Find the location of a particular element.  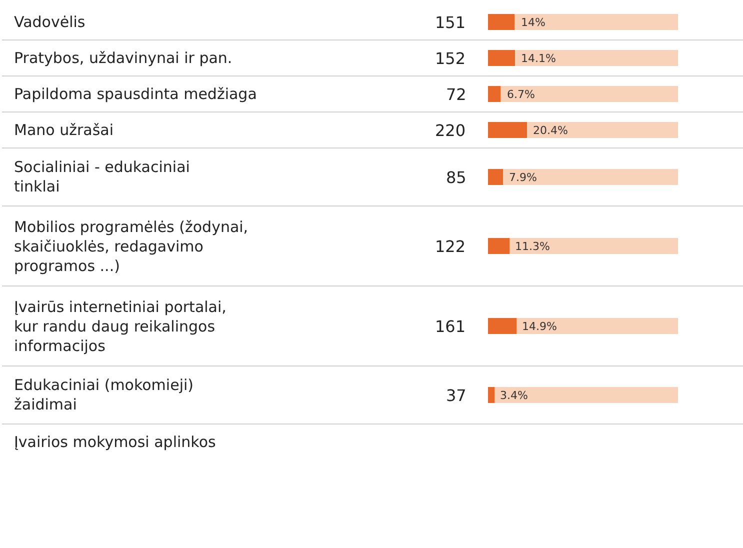

y-tick-label: Vadovėlis is located at coordinates (50, 22).